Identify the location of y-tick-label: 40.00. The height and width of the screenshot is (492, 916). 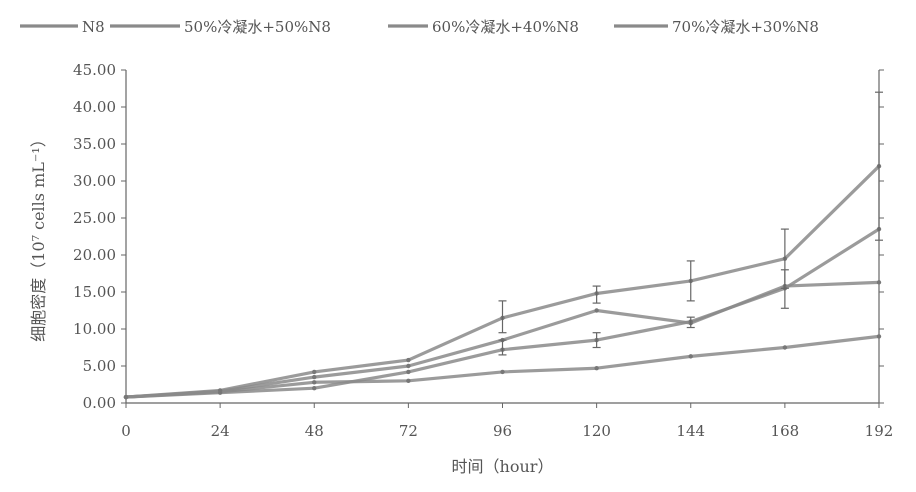
(94, 107).